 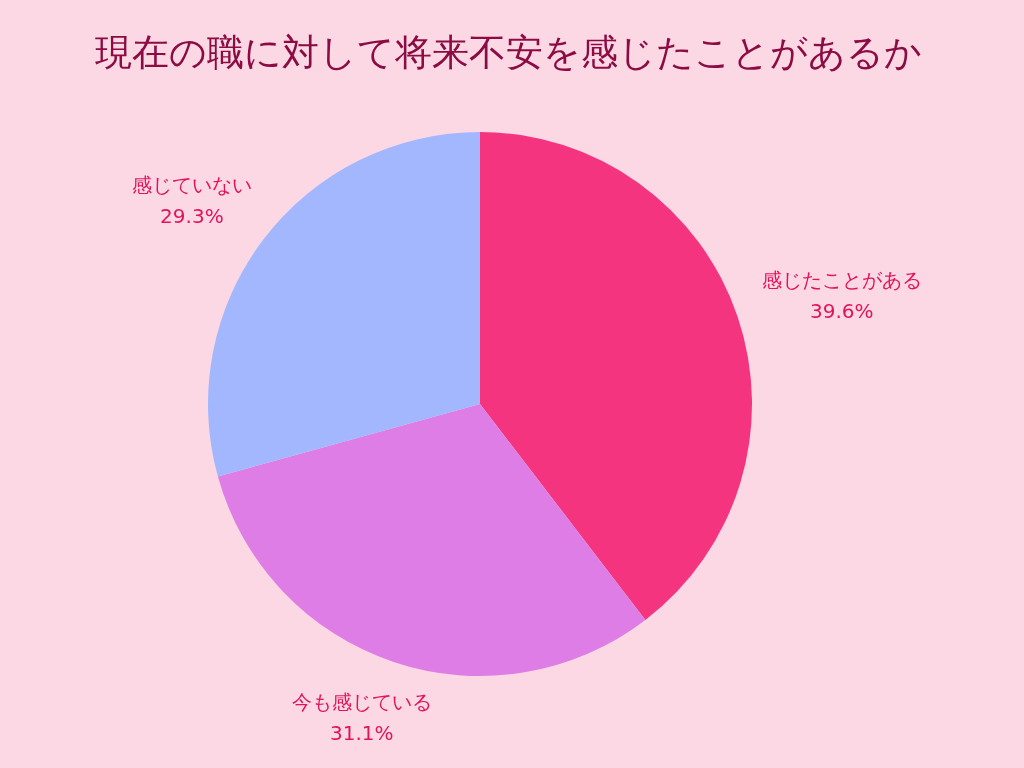 What do you see at coordinates (841, 279) in the screenshot?
I see `slice-label: 感じたことがある` at bounding box center [841, 279].